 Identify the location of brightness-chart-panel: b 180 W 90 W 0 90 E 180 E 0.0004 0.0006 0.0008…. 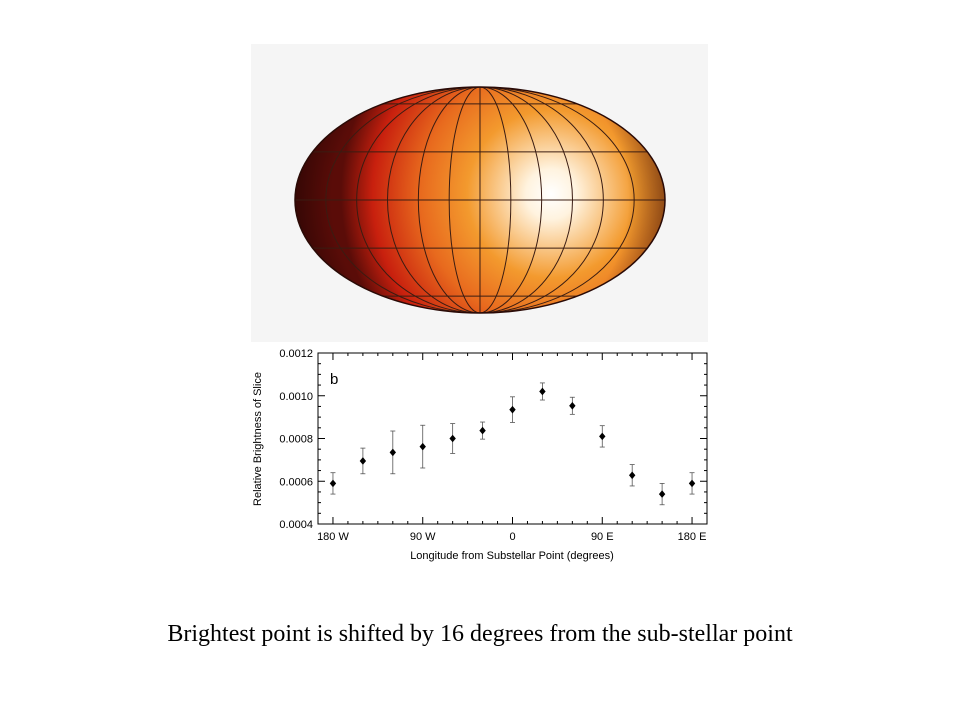
(479, 453).